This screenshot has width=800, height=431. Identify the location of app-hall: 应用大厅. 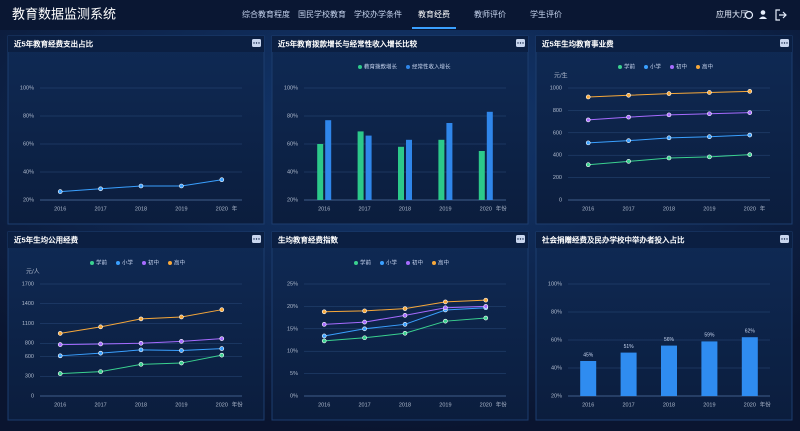
(732, 14).